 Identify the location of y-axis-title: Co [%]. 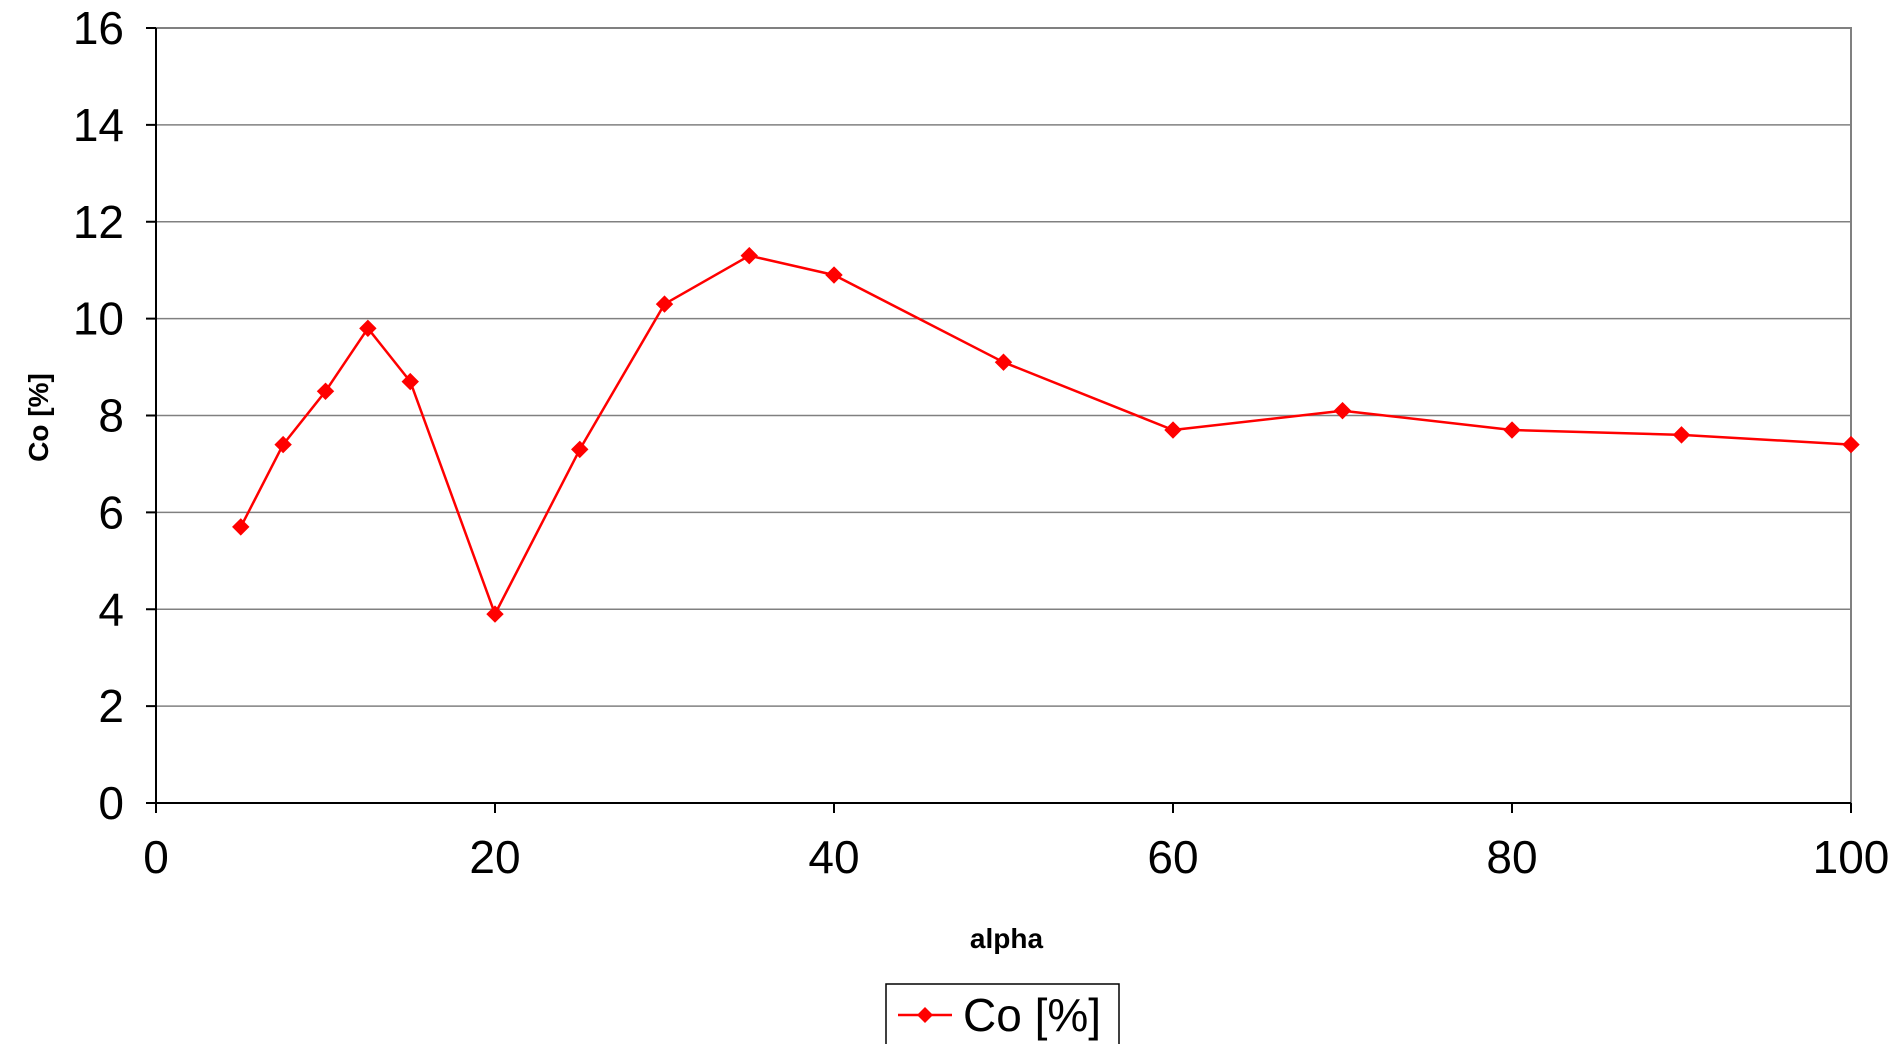
(38, 417).